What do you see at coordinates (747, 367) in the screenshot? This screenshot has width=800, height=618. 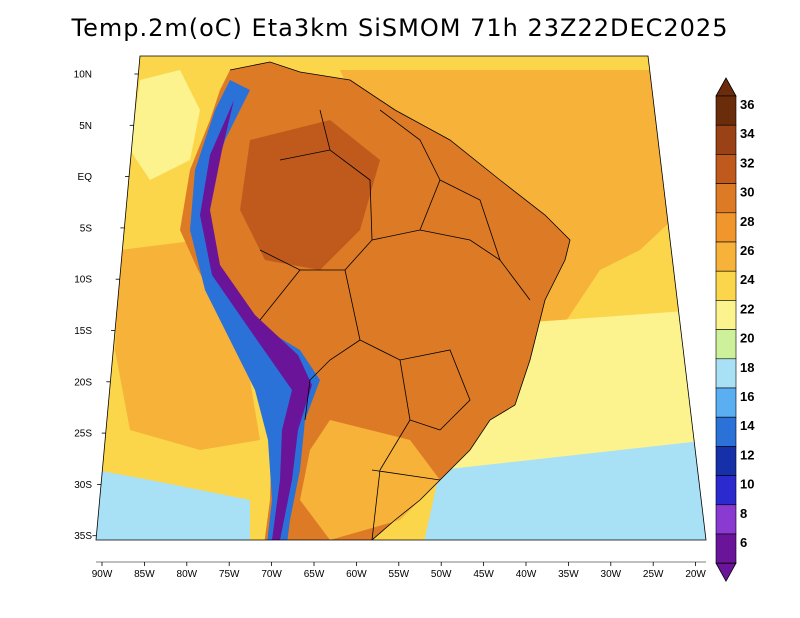 I see `colorbar-label: 18` at bounding box center [747, 367].